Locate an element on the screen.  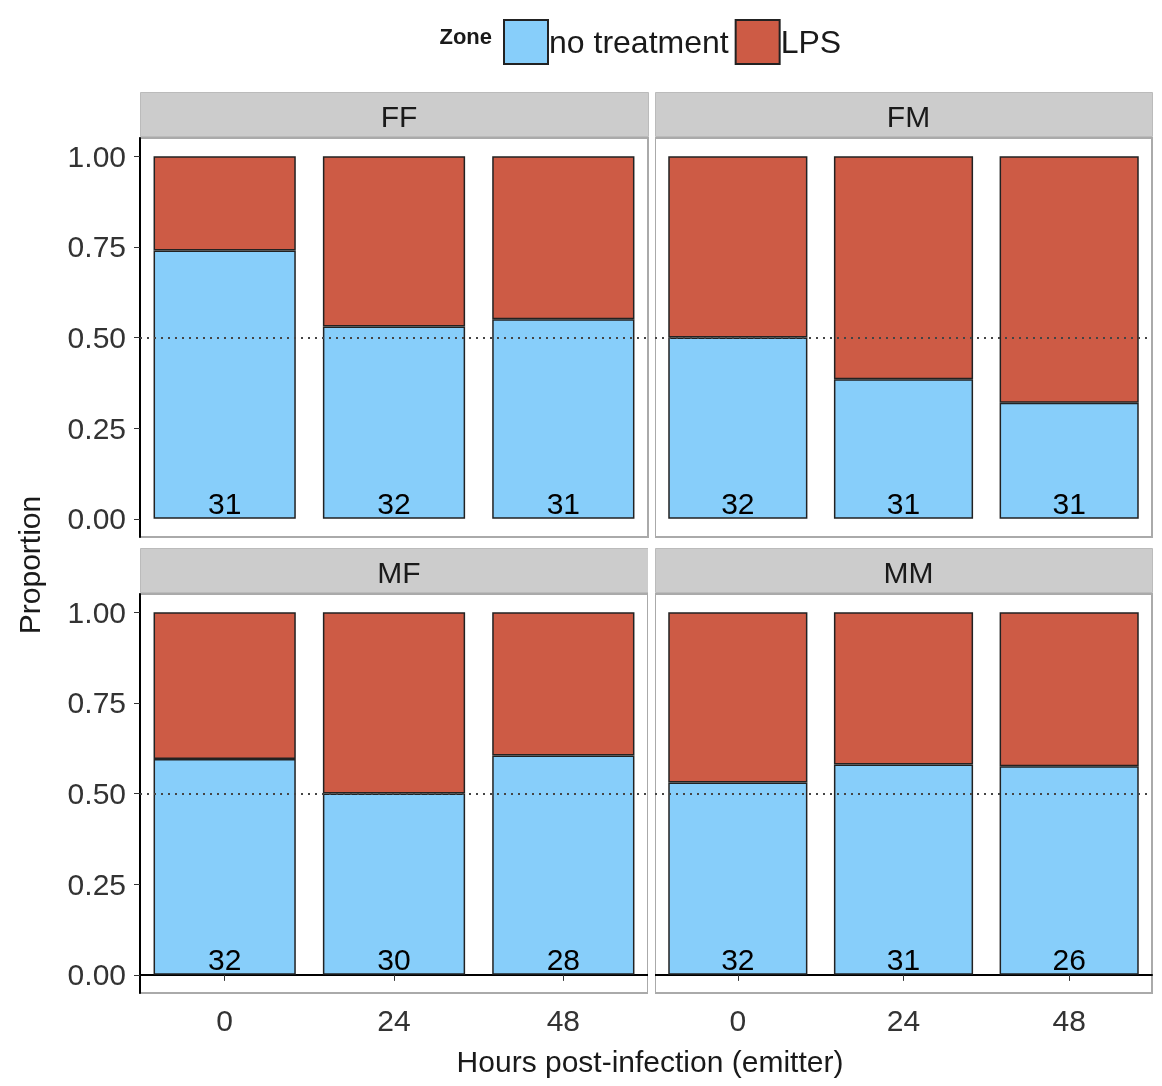
legend-title: Zone is located at coordinates (466, 36).